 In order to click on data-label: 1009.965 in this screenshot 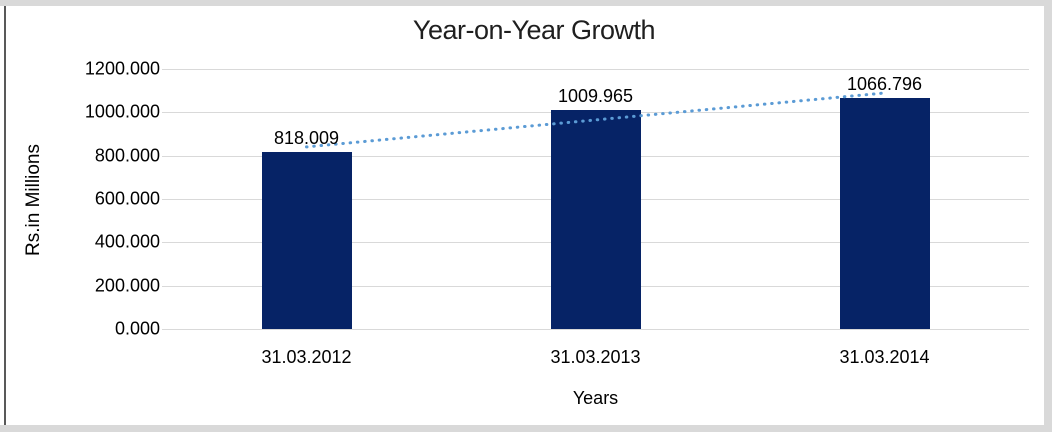, I will do `click(595, 96)`.